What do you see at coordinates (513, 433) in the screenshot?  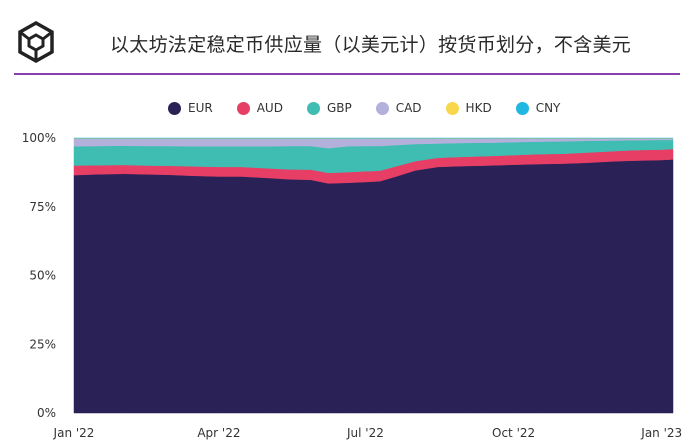 I see `x-tick-label: Oct '22` at bounding box center [513, 433].